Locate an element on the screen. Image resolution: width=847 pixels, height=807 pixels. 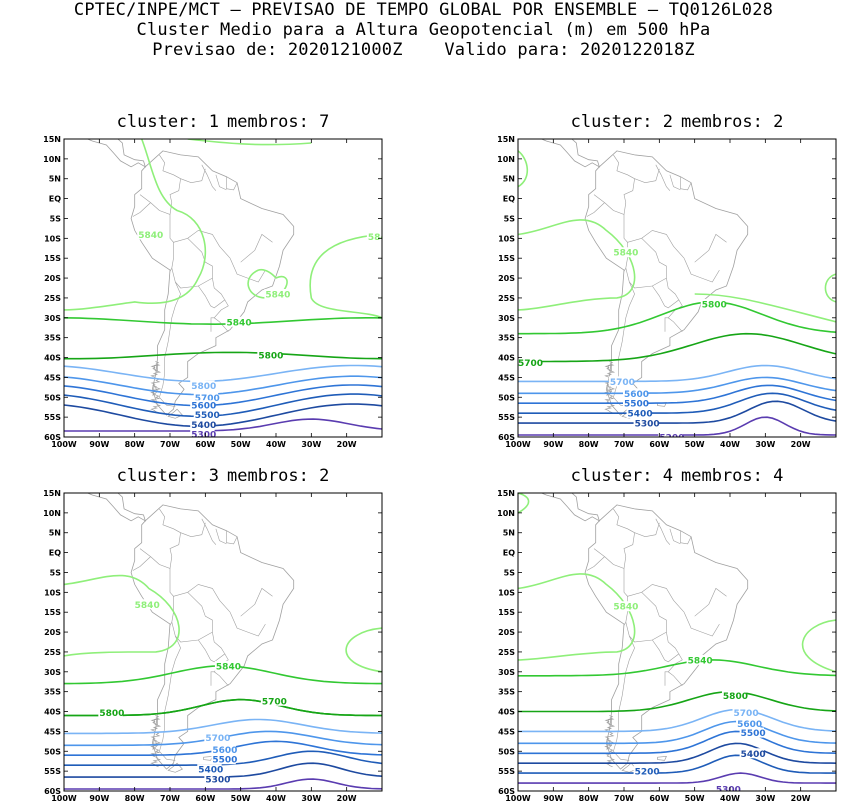
lat-tick-label: 15S is located at coordinates (52, 258).